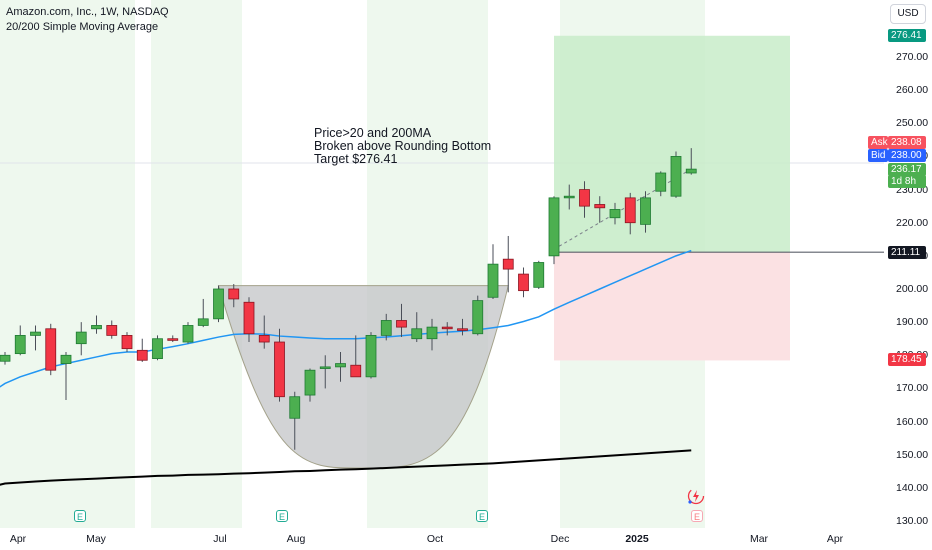  I want to click on y-tick-label: 170.00, so click(912, 388).